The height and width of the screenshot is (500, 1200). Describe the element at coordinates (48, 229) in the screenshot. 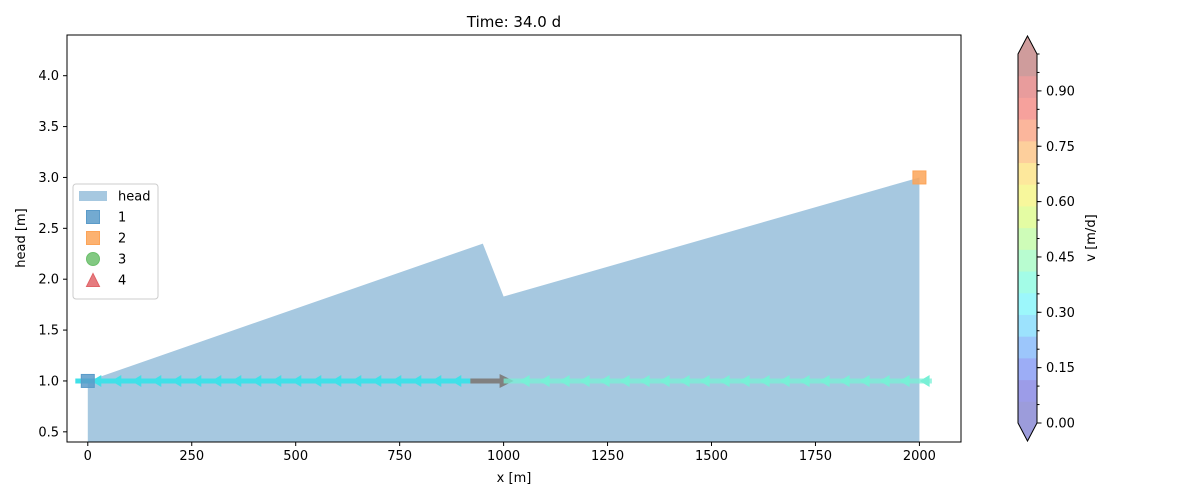

I see `y-tick-label: 2.5` at that location.